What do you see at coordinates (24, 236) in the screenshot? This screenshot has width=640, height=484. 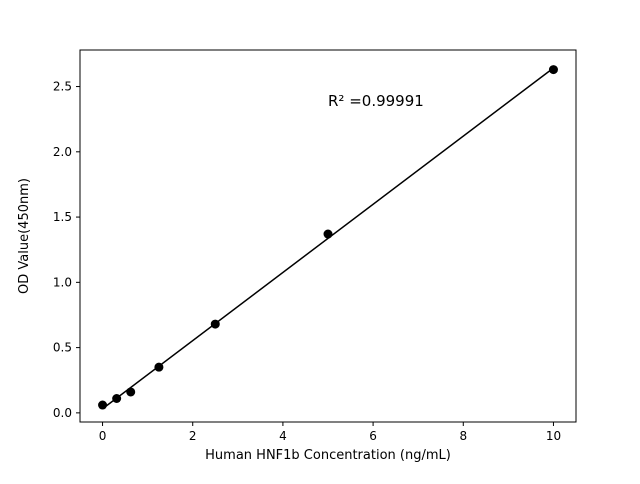 I see `y-axis-label: OD Value(450nm)` at bounding box center [24, 236].